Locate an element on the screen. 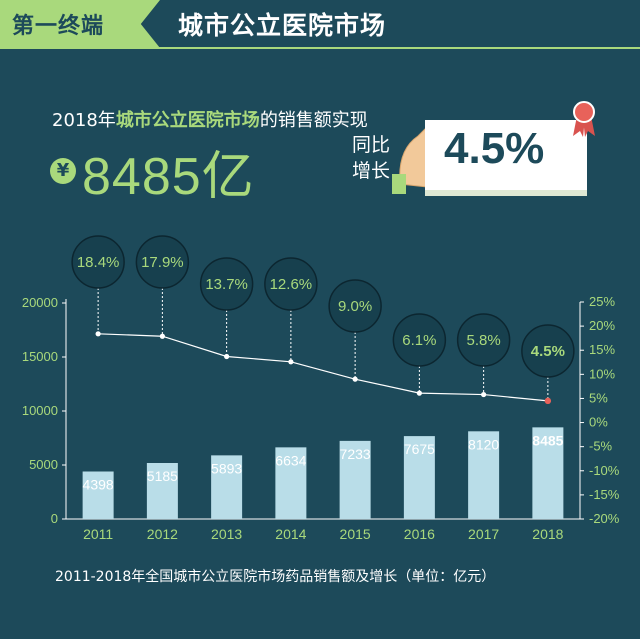 The image size is (640, 639). growth-value: 4.5% is located at coordinates (494, 148).